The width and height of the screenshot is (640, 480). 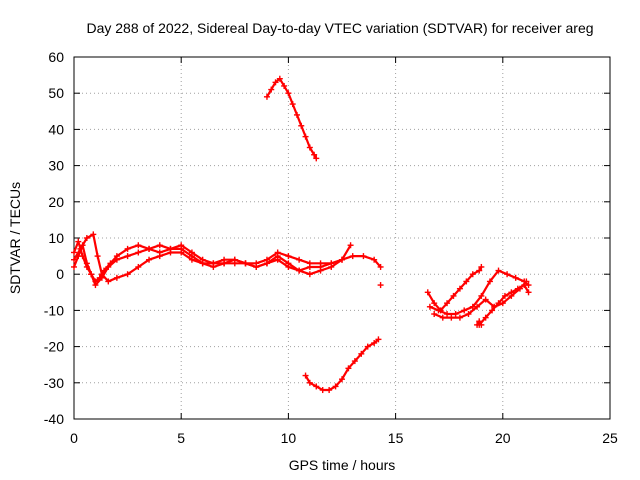 I want to click on x-tick-labels: 0 5 10 15 20 25, so click(x=344, y=438).